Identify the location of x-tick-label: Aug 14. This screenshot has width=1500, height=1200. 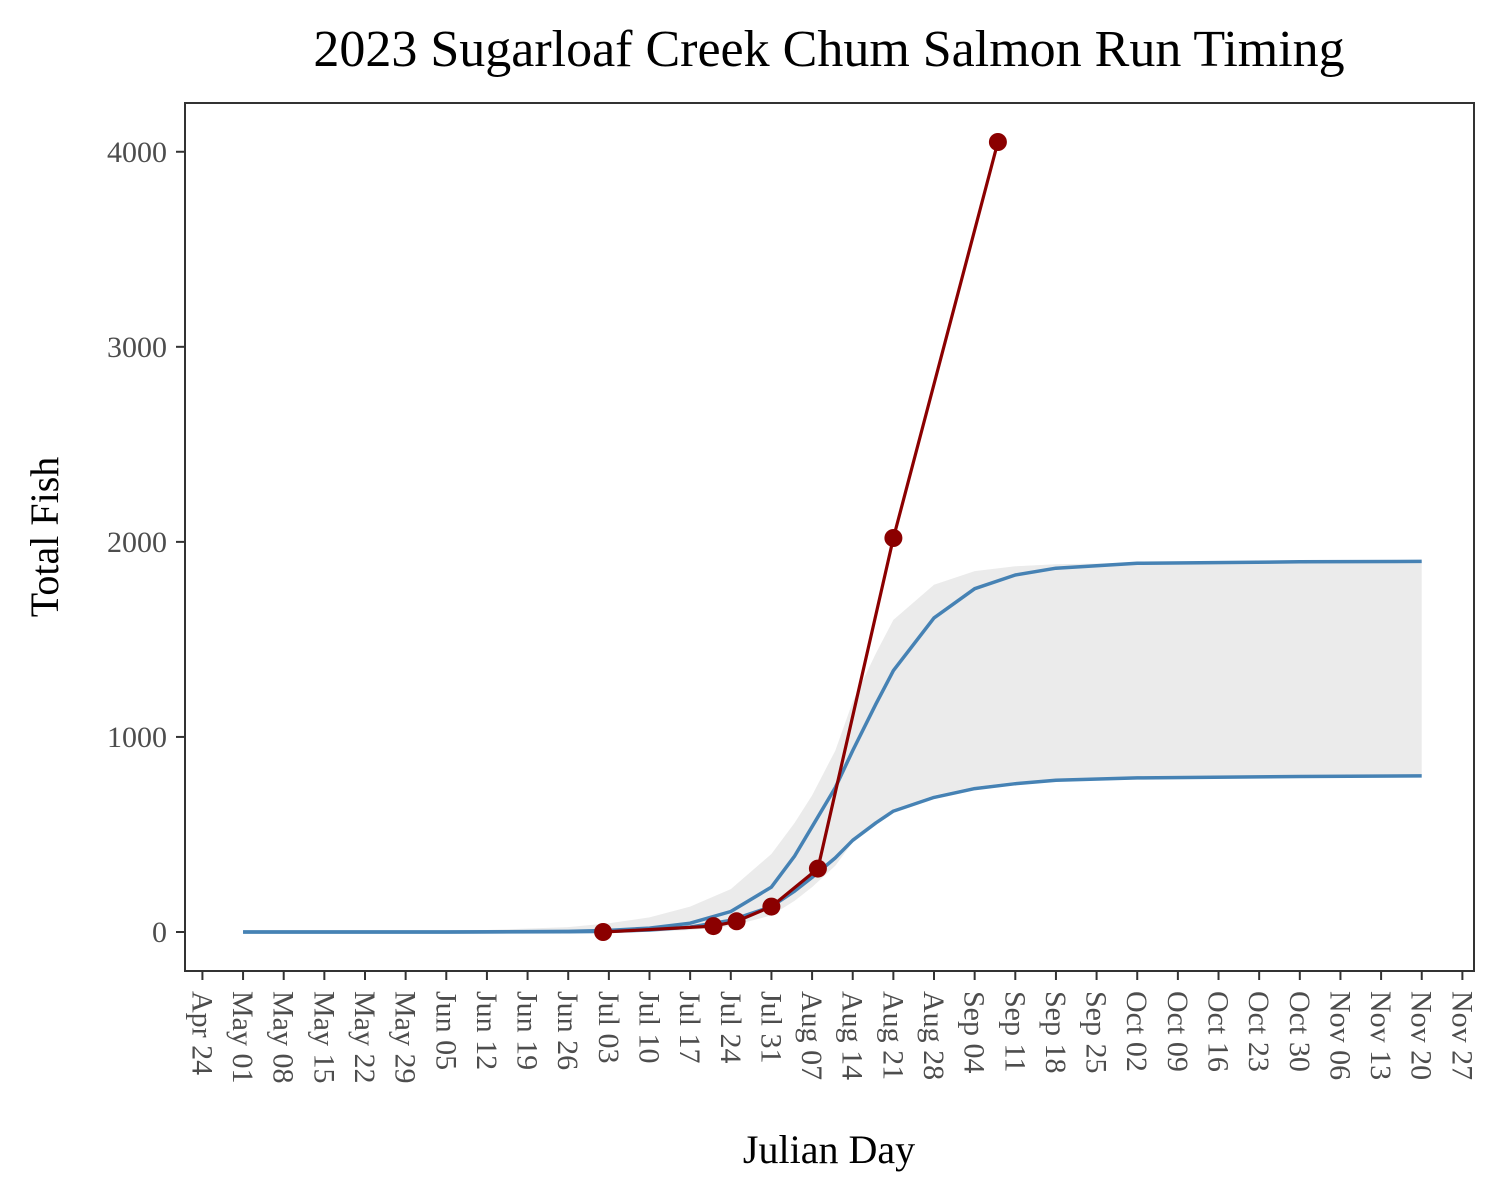
(852, 1035).